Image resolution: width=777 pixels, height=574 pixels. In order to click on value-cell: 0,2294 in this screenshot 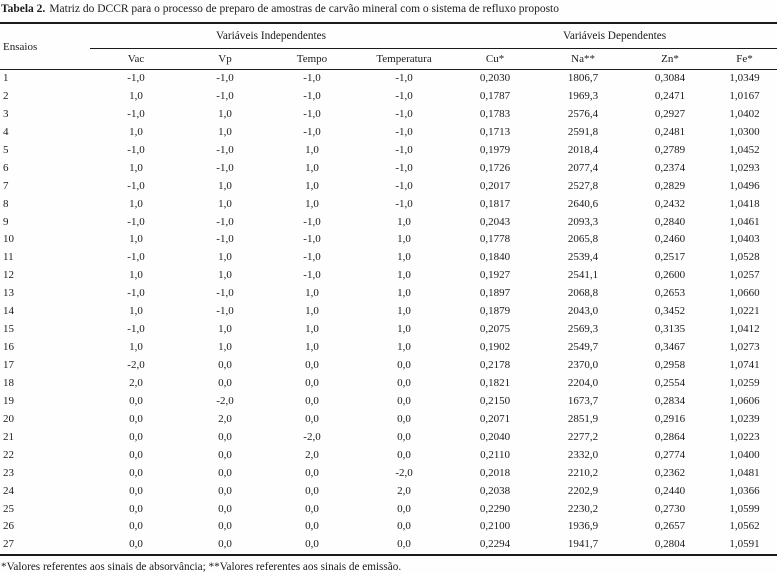, I will do `click(495, 544)`.